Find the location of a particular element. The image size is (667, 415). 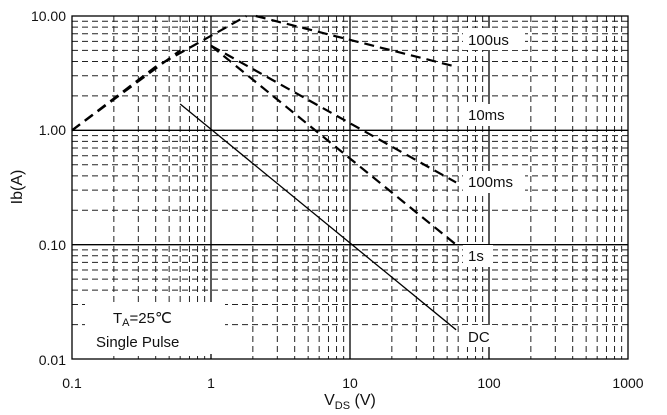

x-axis-title: VDS (V) is located at coordinates (350, 402).